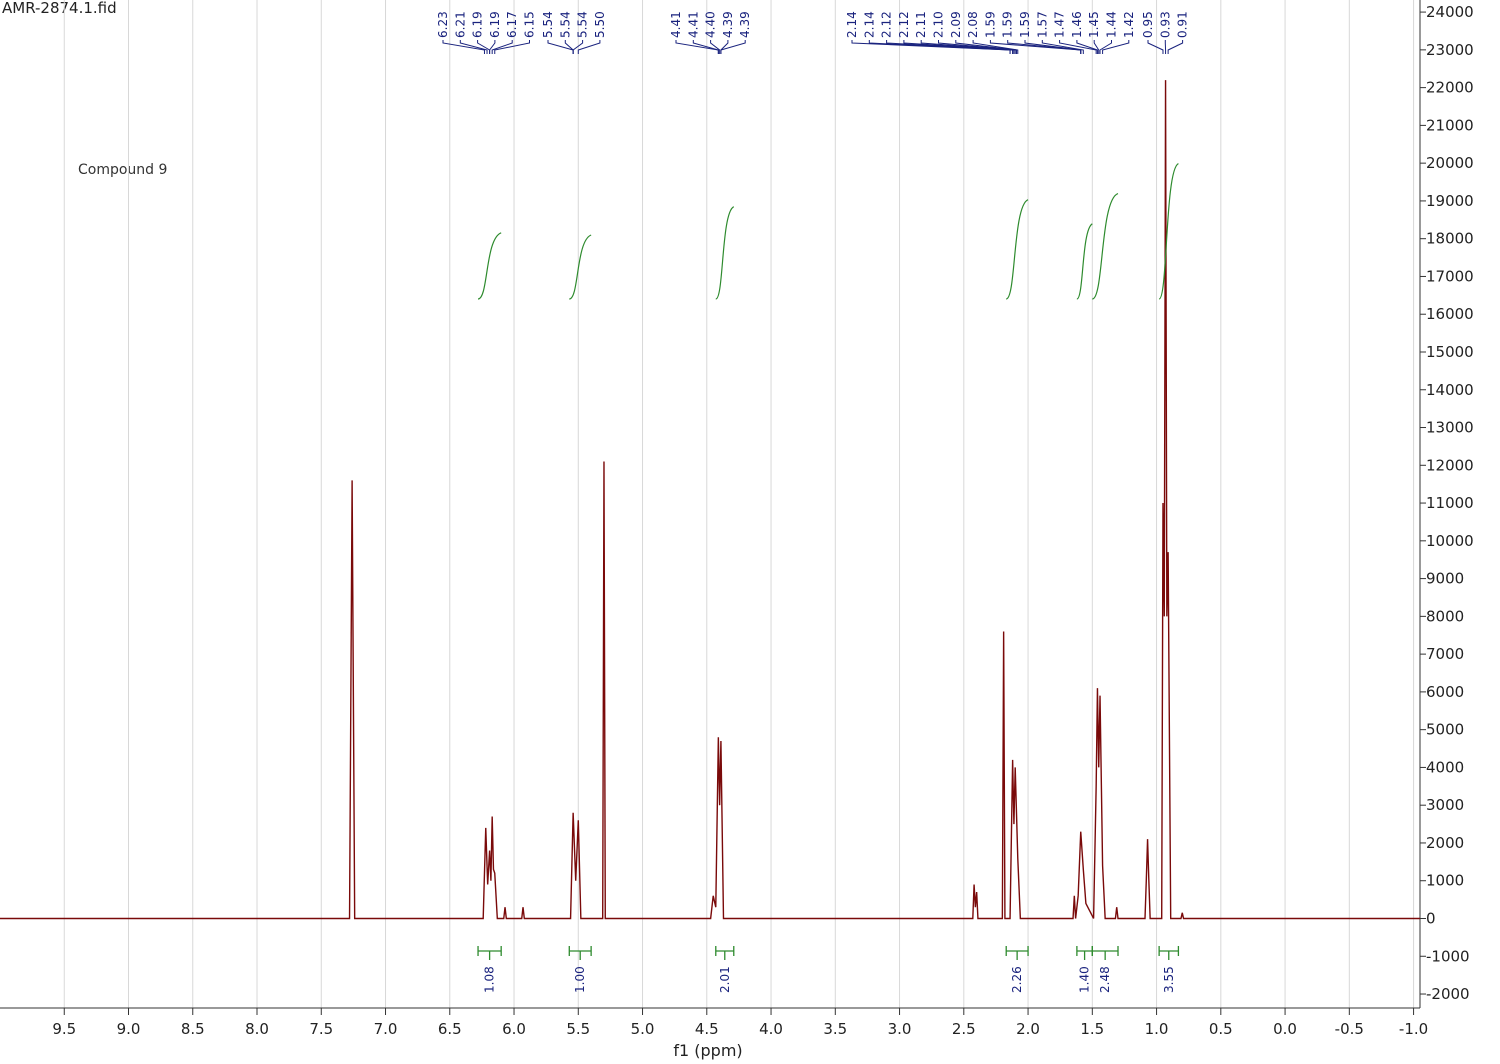 Image resolution: width=1500 pixels, height=1064 pixels. I want to click on y-tick-label: 9000, so click(1445, 579).